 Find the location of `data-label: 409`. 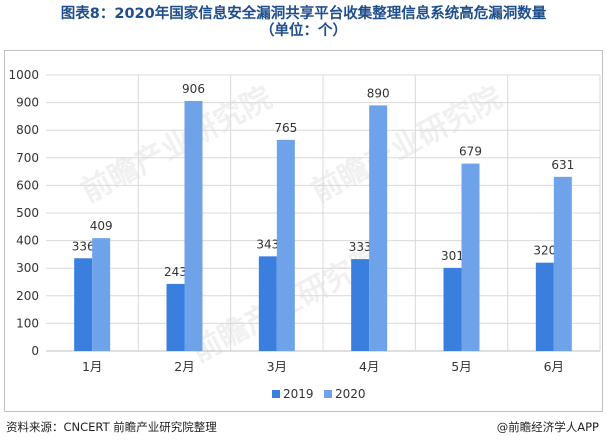

data-label: 409 is located at coordinates (101, 226).